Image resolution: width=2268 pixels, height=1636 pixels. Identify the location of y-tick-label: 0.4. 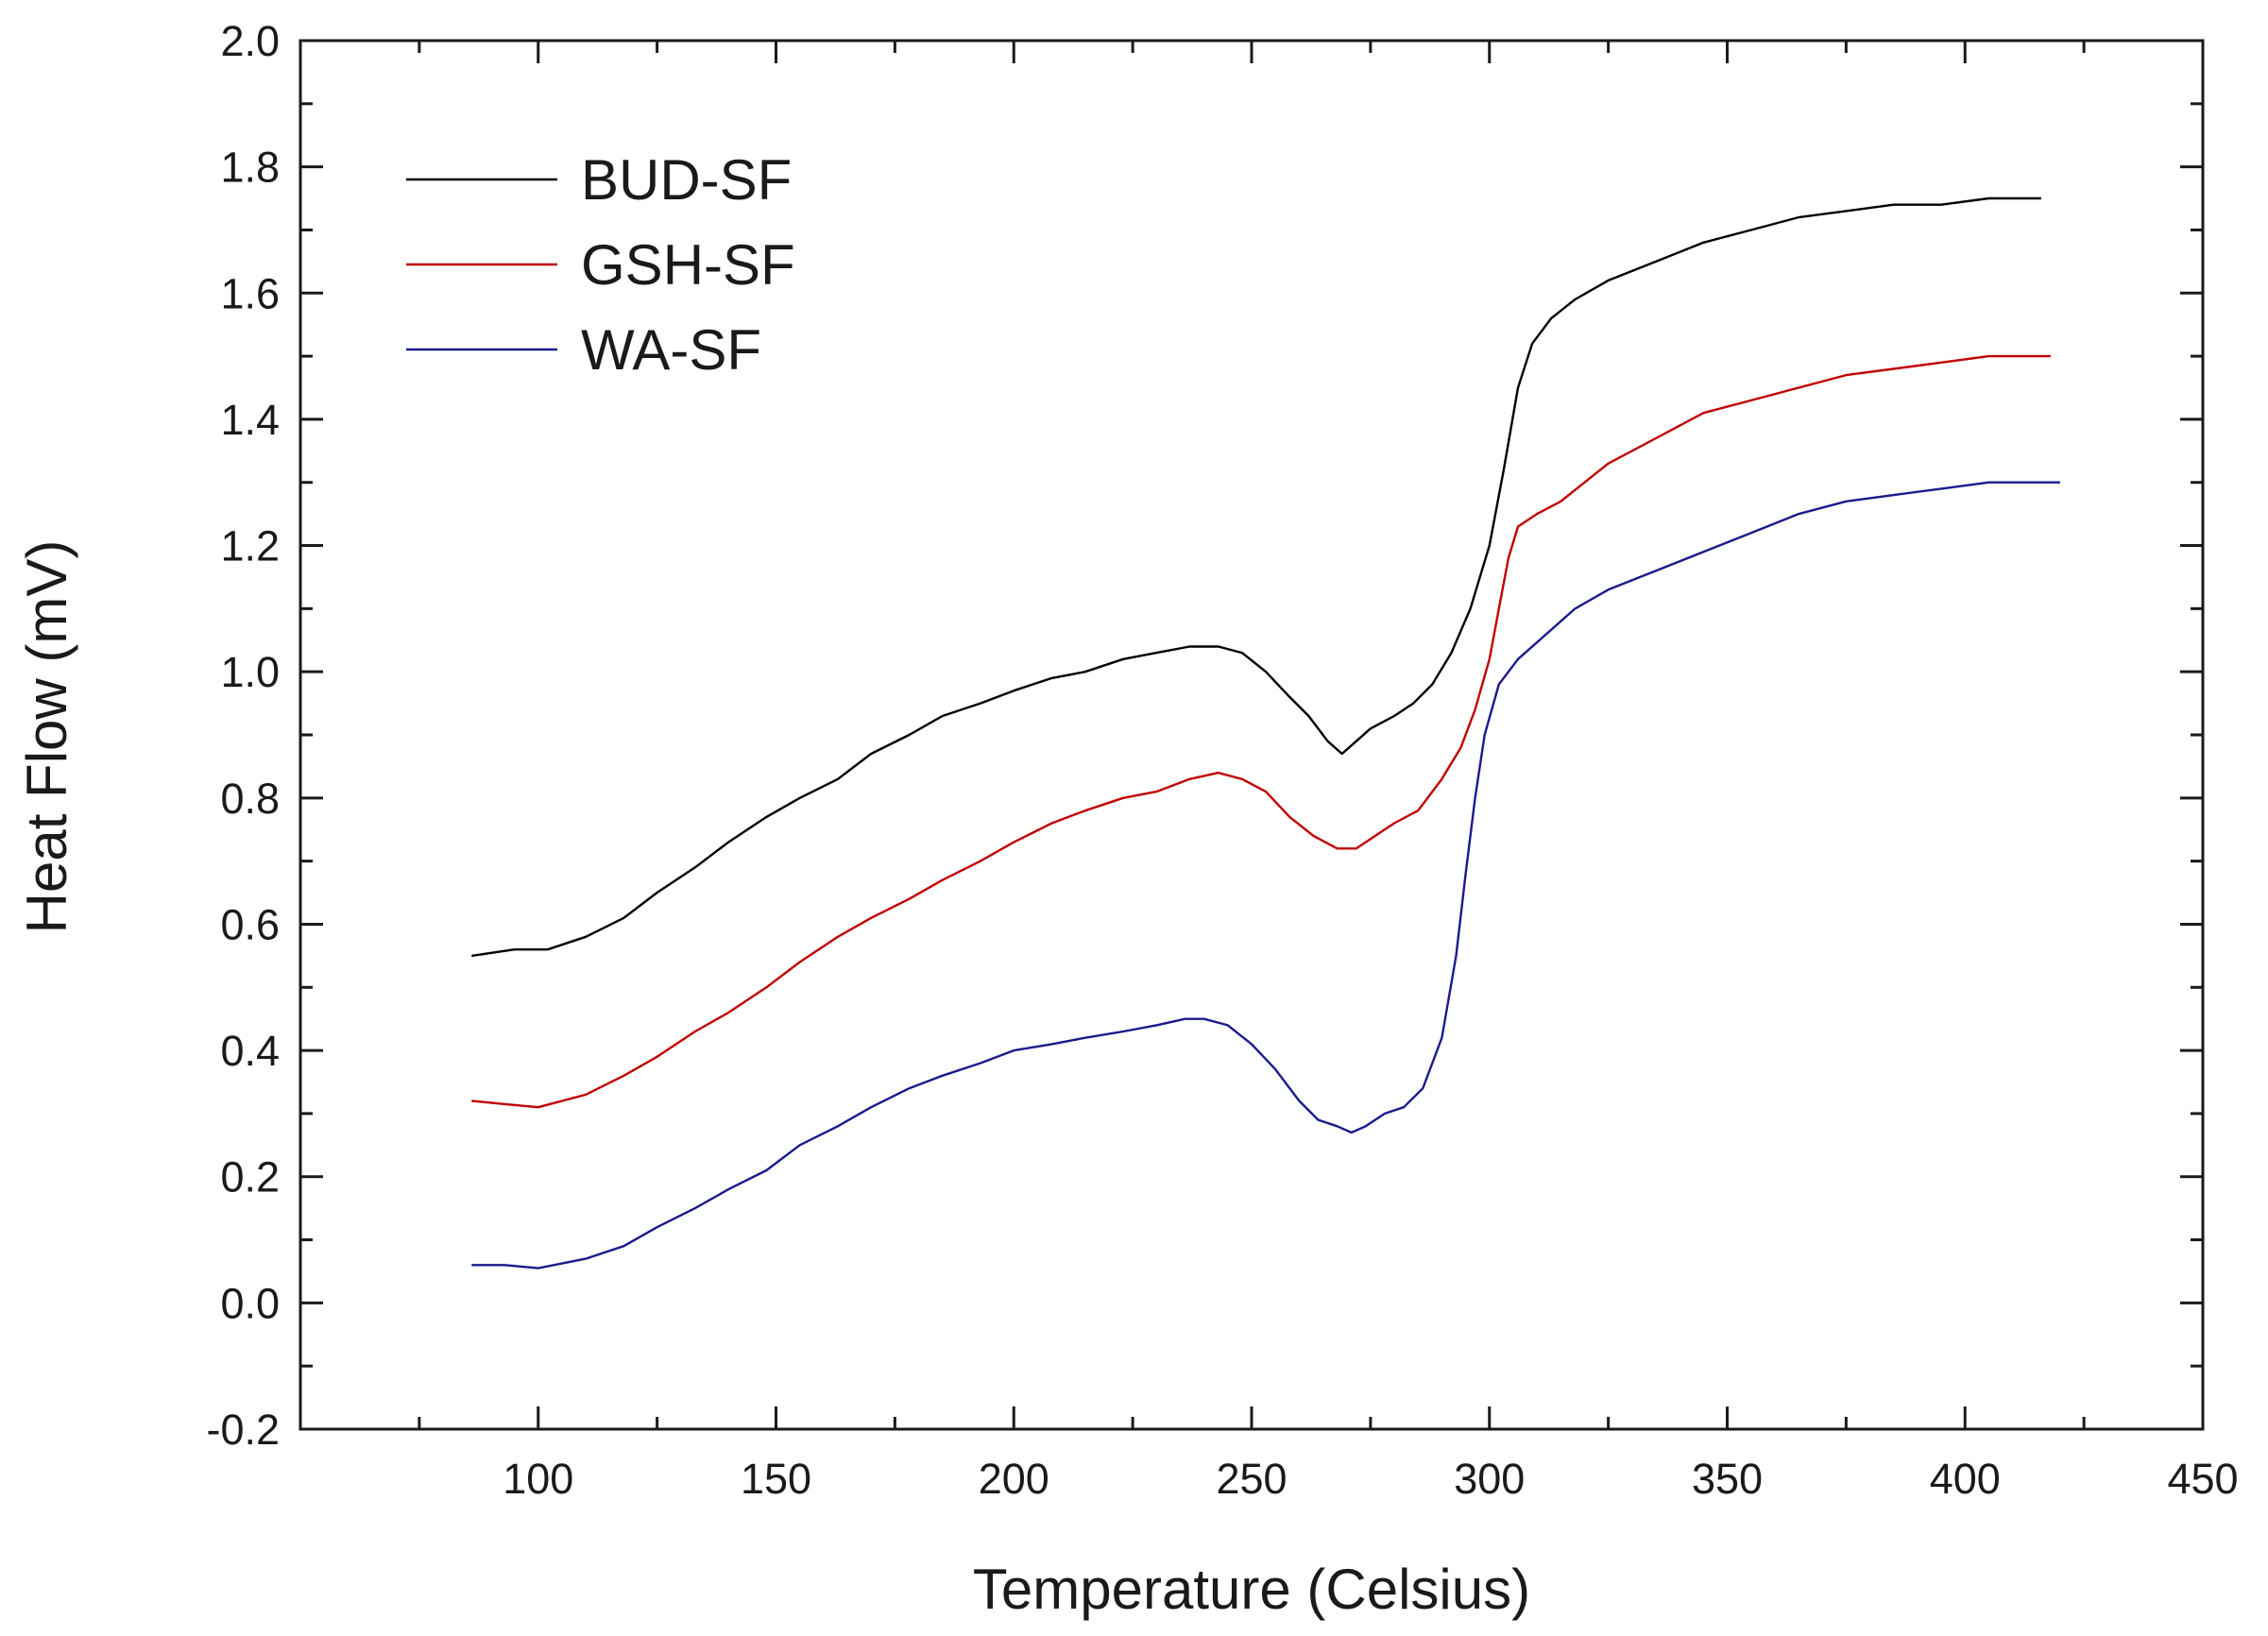
(250, 1051).